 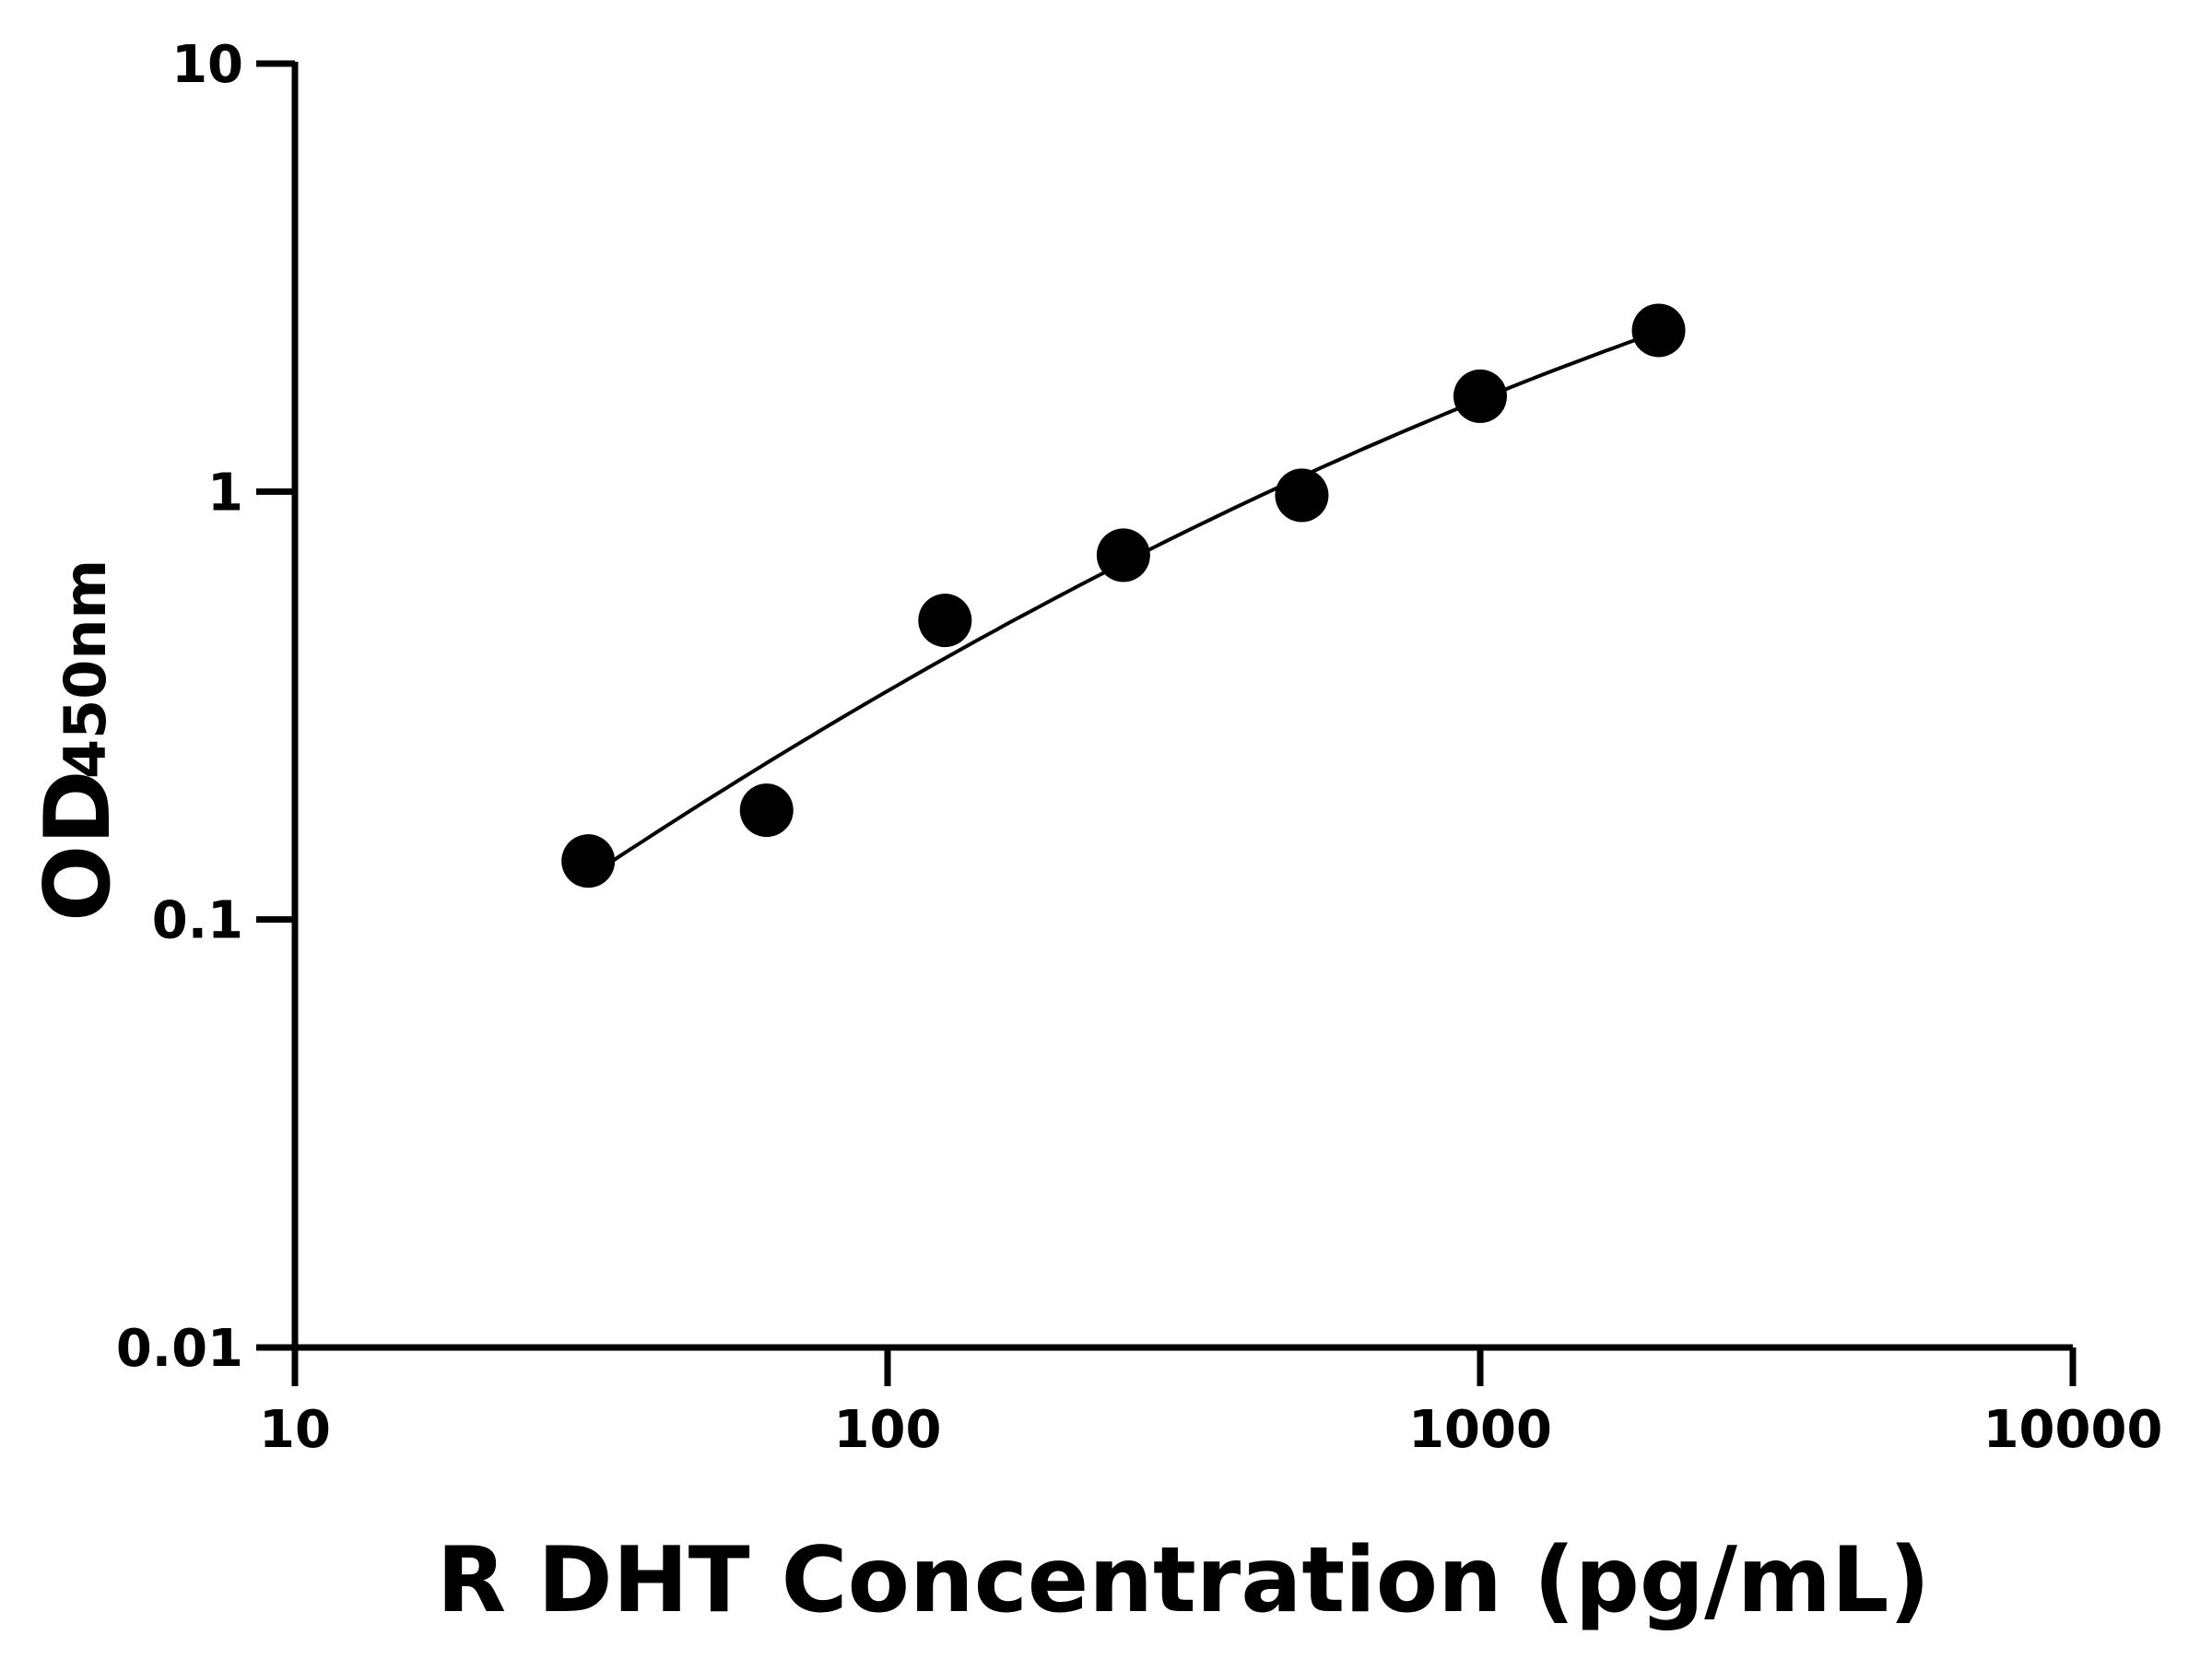 What do you see at coordinates (888, 1430) in the screenshot?
I see `x-tick-label: 100` at bounding box center [888, 1430].